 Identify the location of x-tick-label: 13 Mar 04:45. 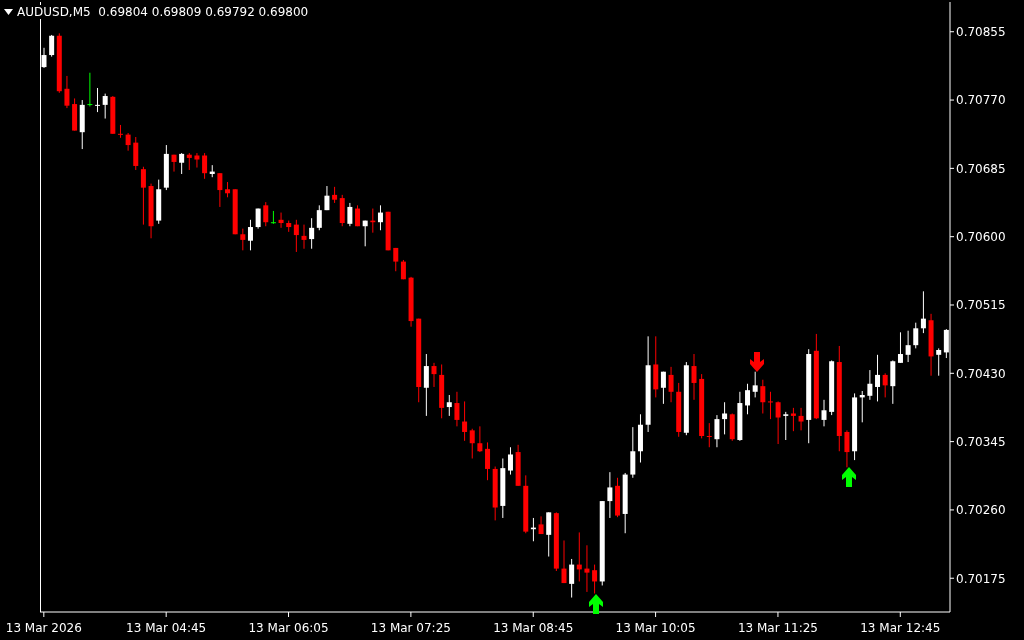
(166, 628).